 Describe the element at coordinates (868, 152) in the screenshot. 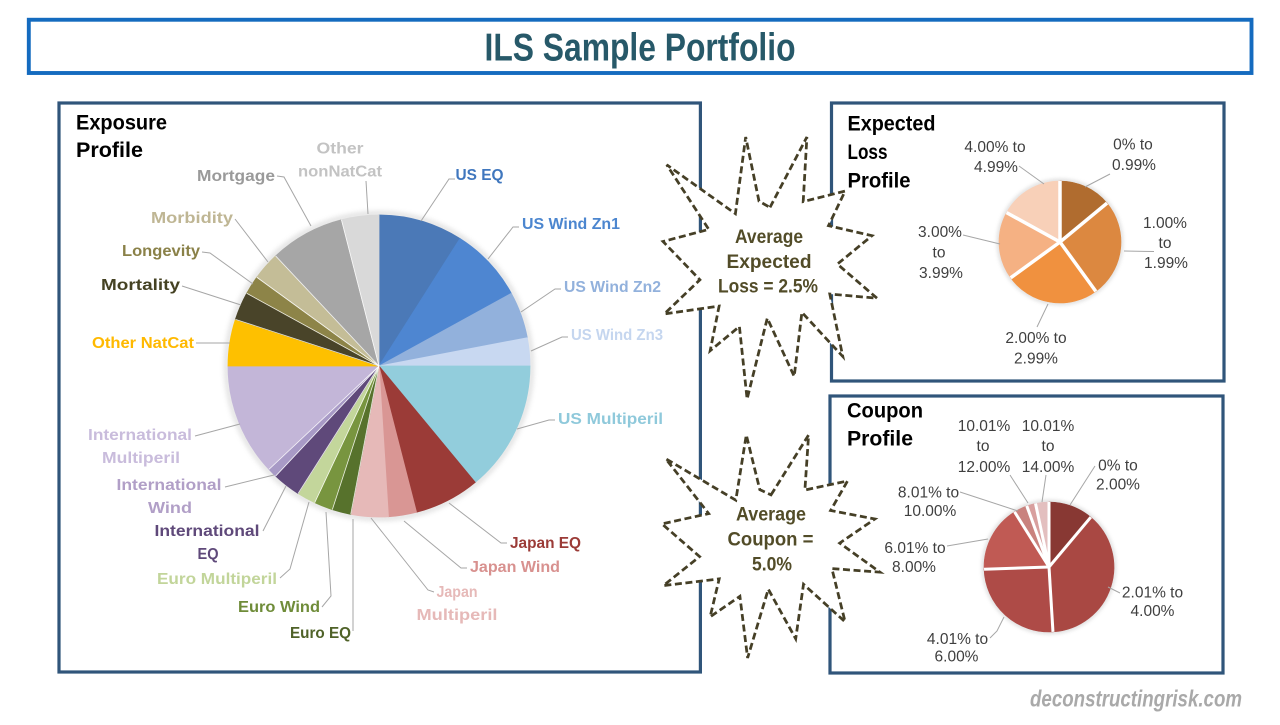

I see `svg-text: Loss` at that location.